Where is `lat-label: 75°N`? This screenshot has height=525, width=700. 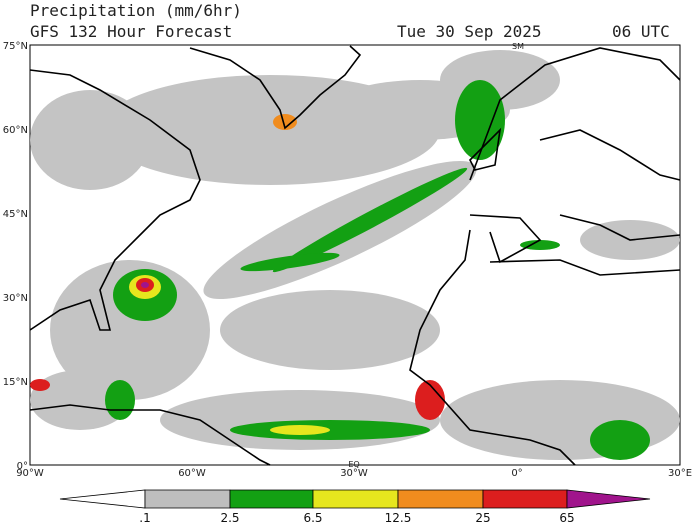 lat-label: 75°N is located at coordinates (15, 46).